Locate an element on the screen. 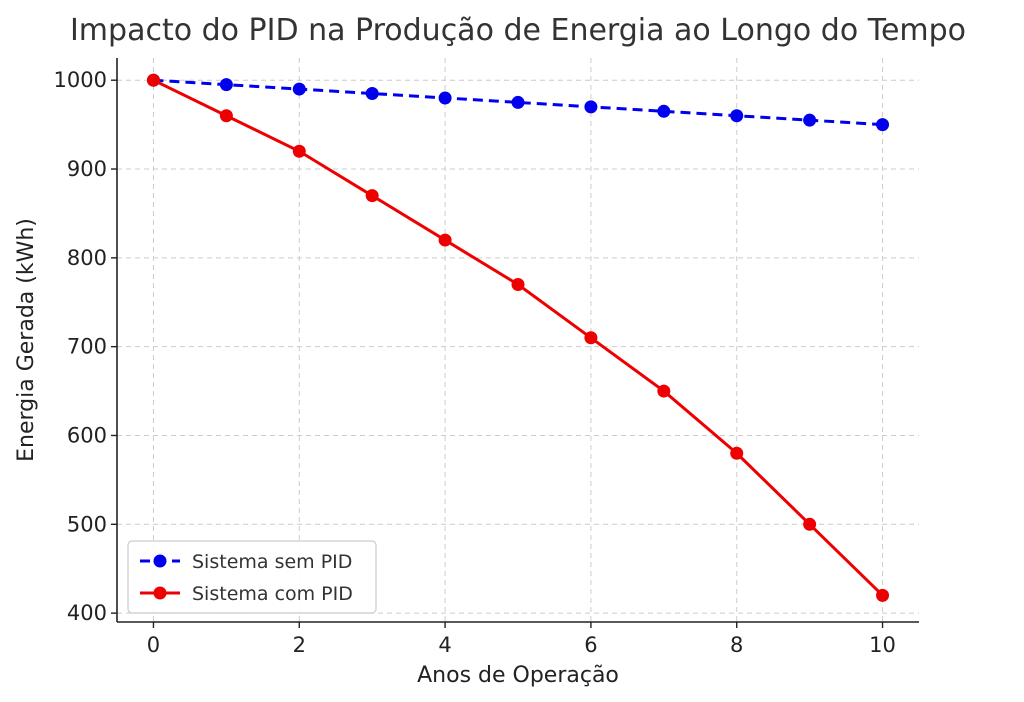  legend: Sistema sem PID Sistema com PID is located at coordinates (252, 577).